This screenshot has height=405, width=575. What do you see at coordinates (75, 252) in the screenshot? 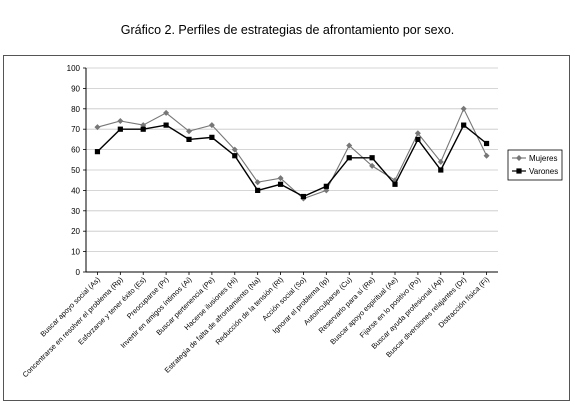
I see `y-tick-label: 10` at bounding box center [75, 252].